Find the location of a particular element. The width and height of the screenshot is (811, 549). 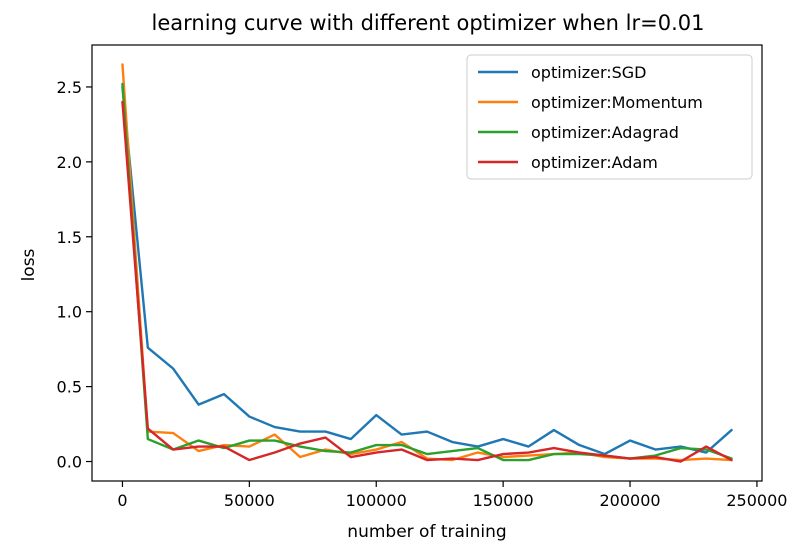

x-tick-label: 100000 is located at coordinates (376, 500).